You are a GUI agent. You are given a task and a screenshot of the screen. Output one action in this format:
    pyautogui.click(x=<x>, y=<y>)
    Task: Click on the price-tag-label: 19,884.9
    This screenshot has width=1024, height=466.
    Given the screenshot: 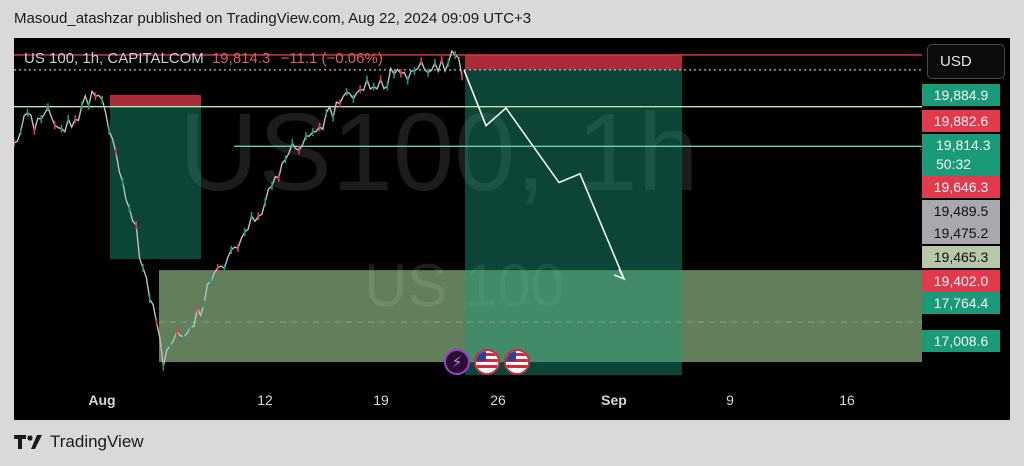 What is the action you would take?
    pyautogui.click(x=961, y=95)
    